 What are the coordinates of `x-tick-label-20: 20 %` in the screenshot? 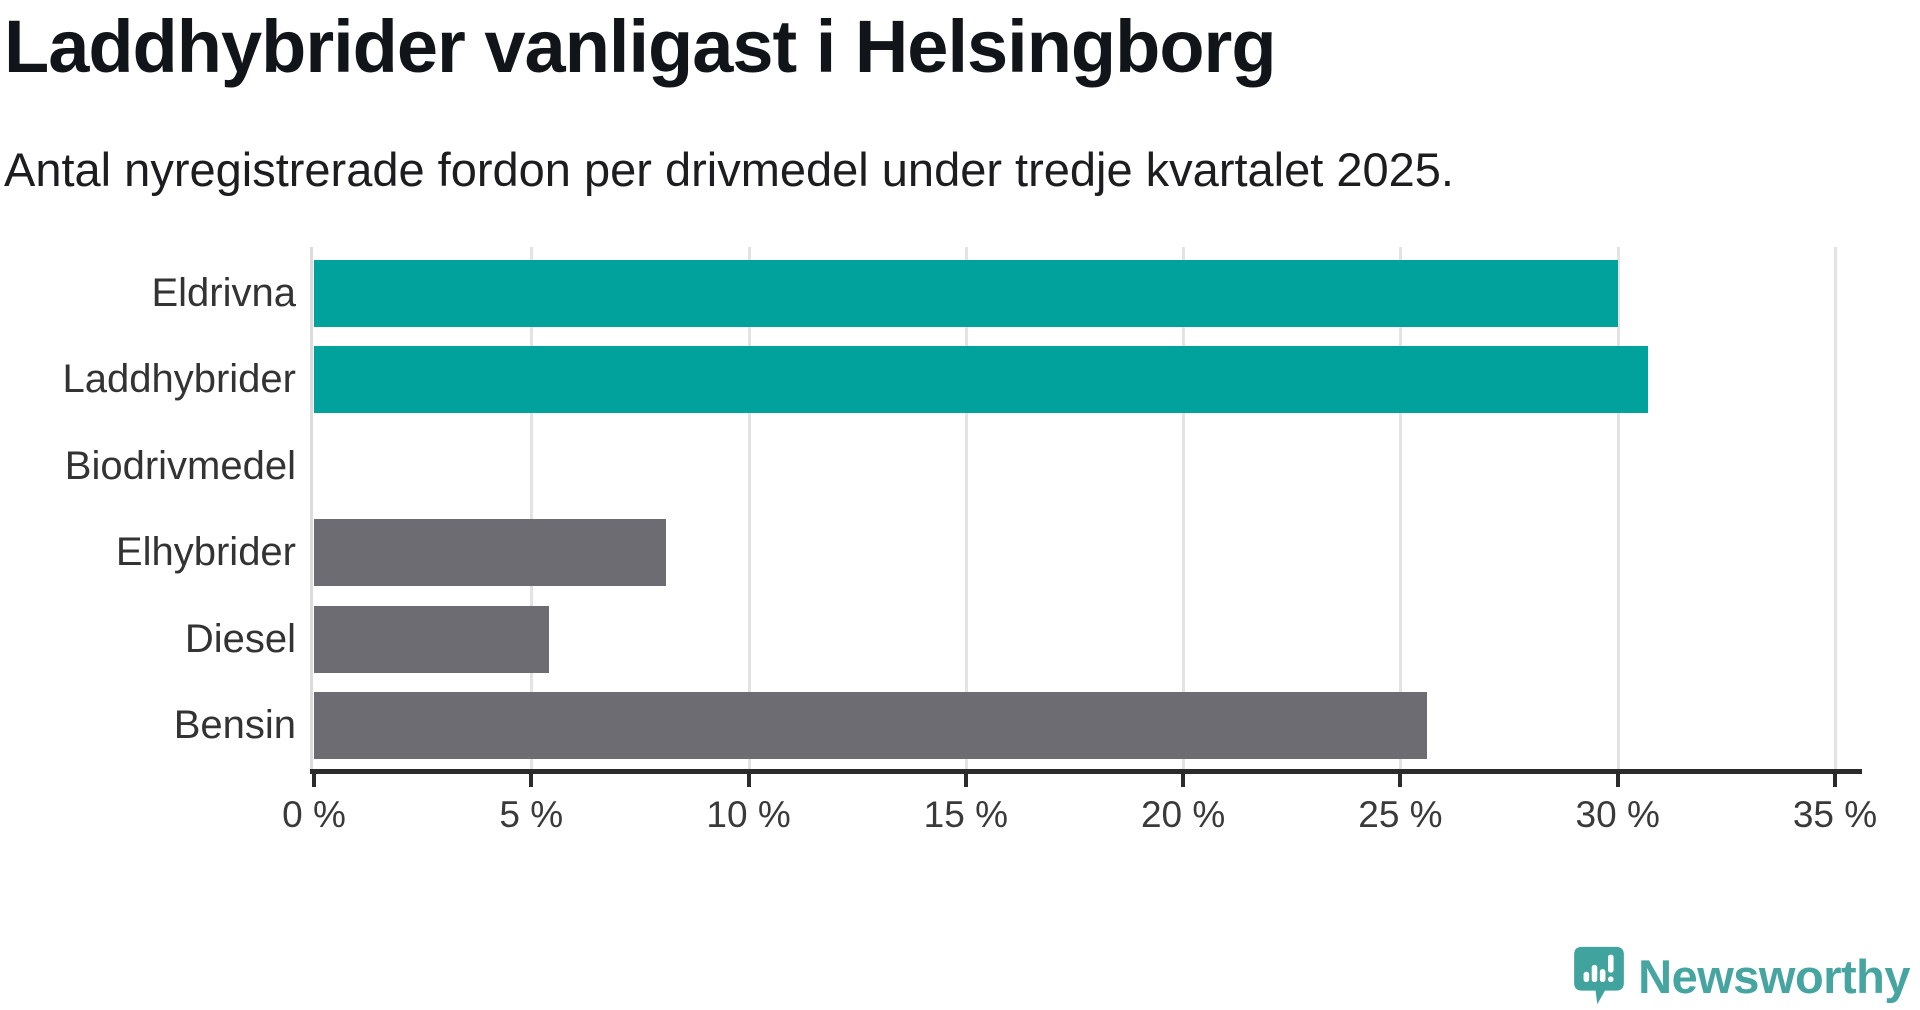 It's located at (1183, 814).